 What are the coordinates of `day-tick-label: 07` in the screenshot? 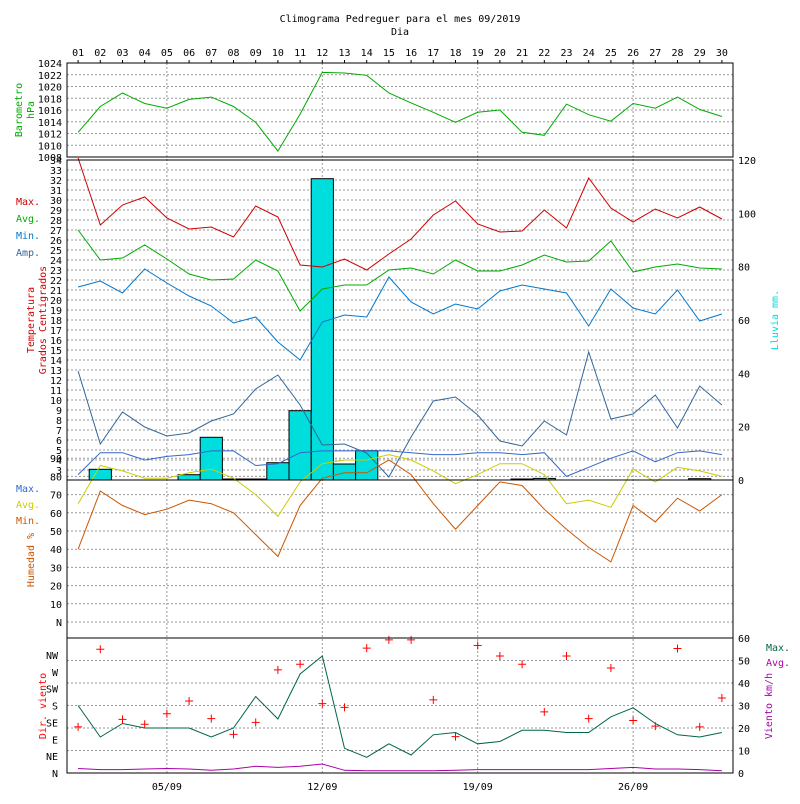 It's located at (211, 53).